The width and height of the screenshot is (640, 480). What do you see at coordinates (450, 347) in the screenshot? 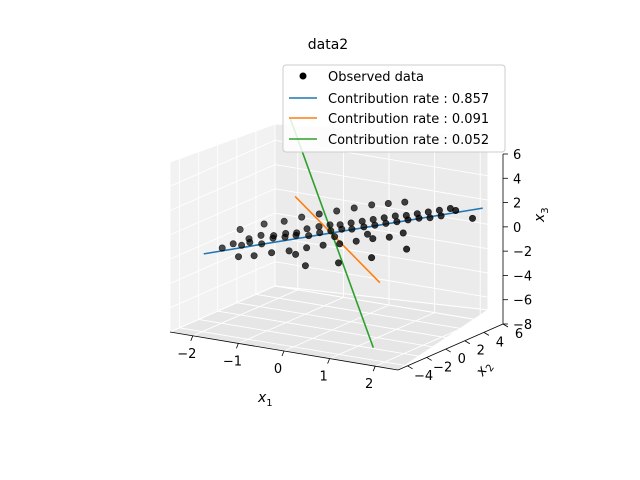
I see `y-axis-line` at bounding box center [450, 347].